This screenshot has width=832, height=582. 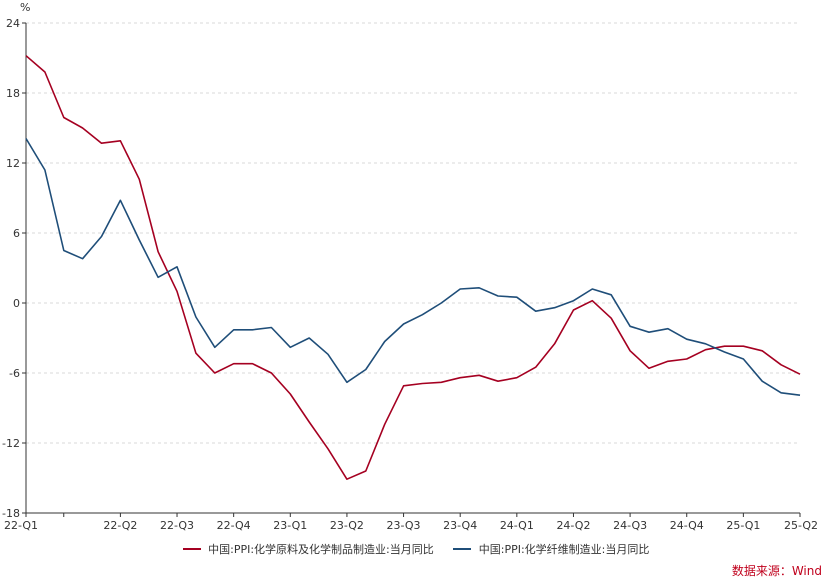 What do you see at coordinates (462, 549) in the screenshot?
I see `legend-swatch-chemical-fibers` at bounding box center [462, 549].